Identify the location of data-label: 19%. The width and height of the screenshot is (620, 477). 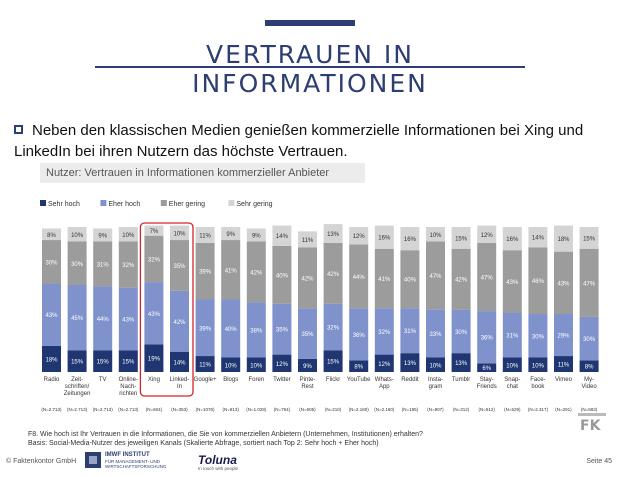
(154, 360).